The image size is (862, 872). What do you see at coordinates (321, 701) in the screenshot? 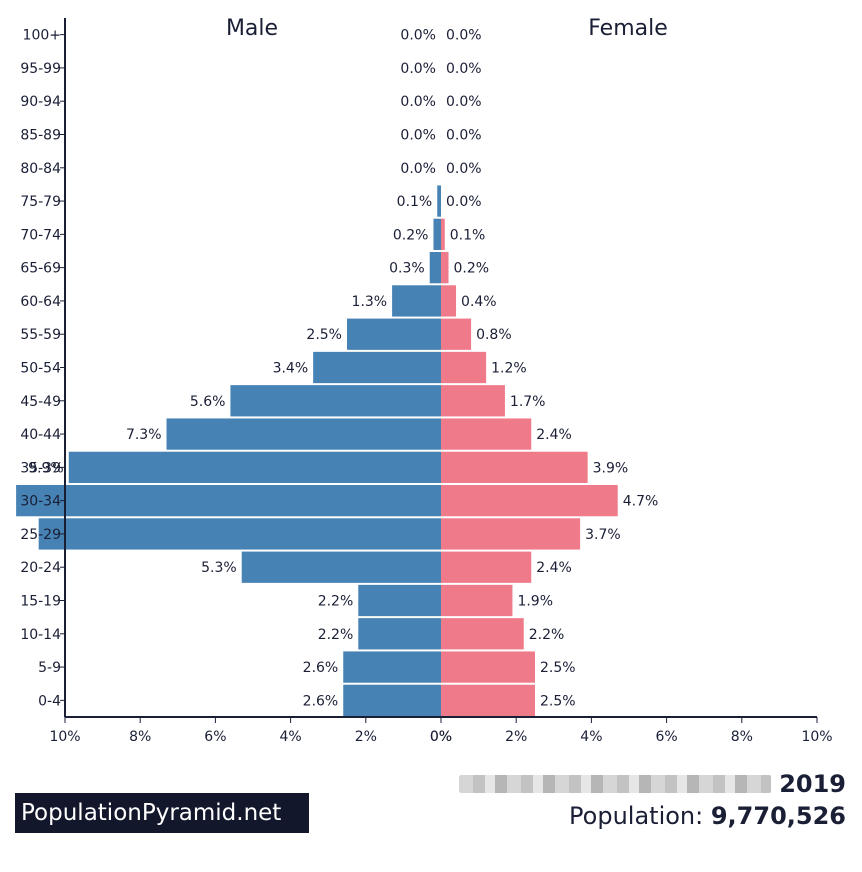
I see `label-male-0-4: 2.6%` at bounding box center [321, 701].